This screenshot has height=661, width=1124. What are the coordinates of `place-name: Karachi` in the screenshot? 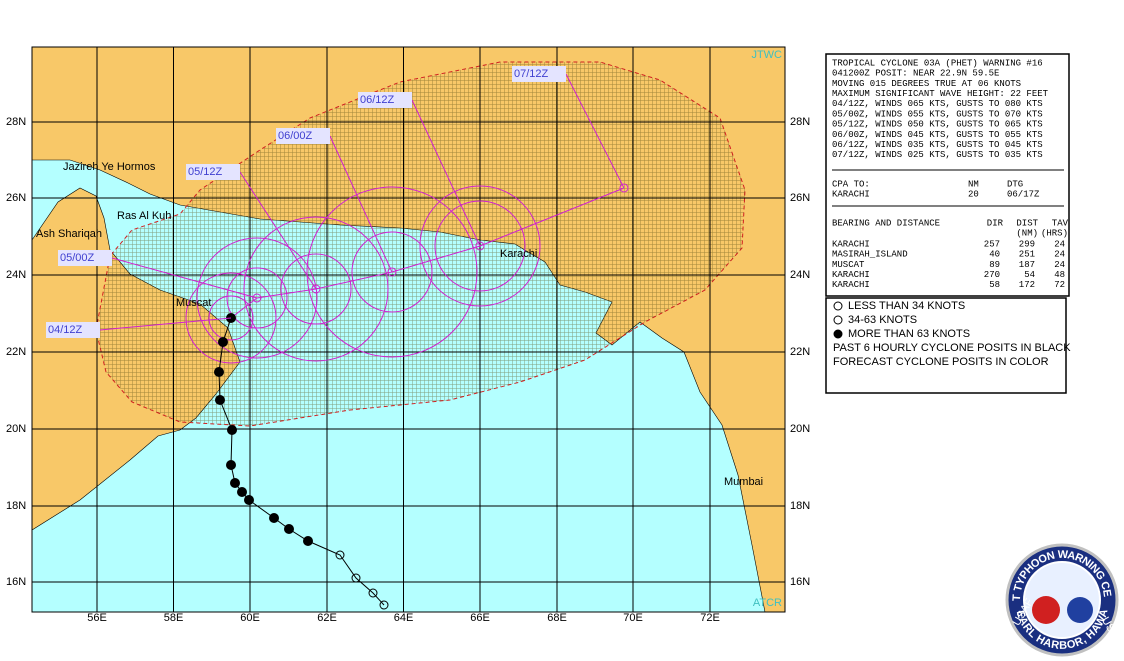 It's located at (518, 254).